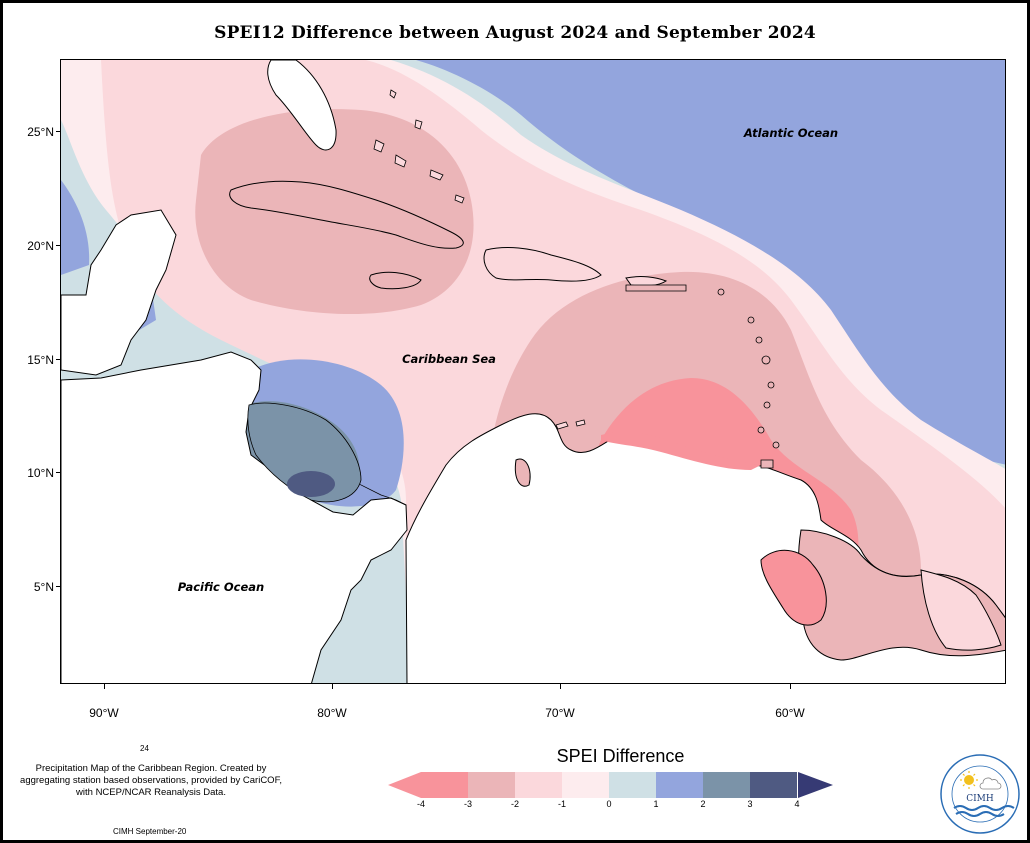  What do you see at coordinates (793, 587) in the screenshot?
I see `land-guyana-core` at bounding box center [793, 587].